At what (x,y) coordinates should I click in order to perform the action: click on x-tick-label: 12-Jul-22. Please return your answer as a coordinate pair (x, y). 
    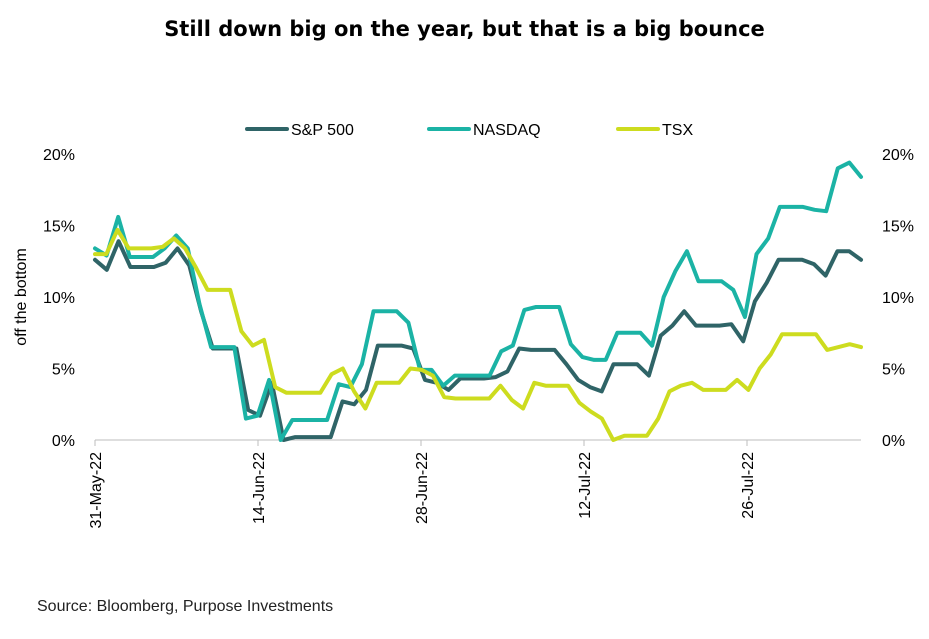
    Looking at the image, I should click on (585, 485).